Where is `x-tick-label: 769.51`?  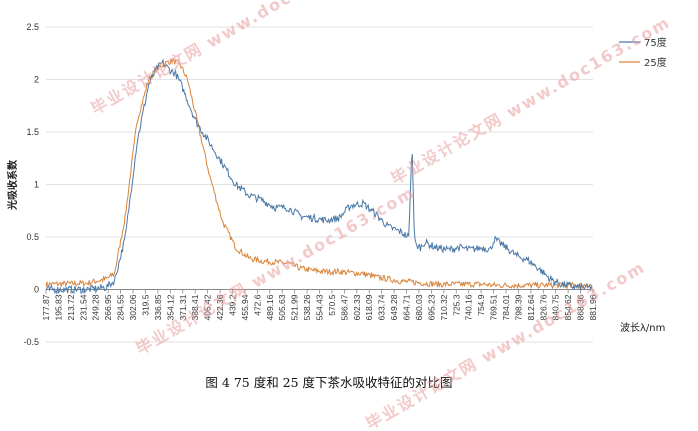 x-tick-label: 769.51 is located at coordinates (494, 307).